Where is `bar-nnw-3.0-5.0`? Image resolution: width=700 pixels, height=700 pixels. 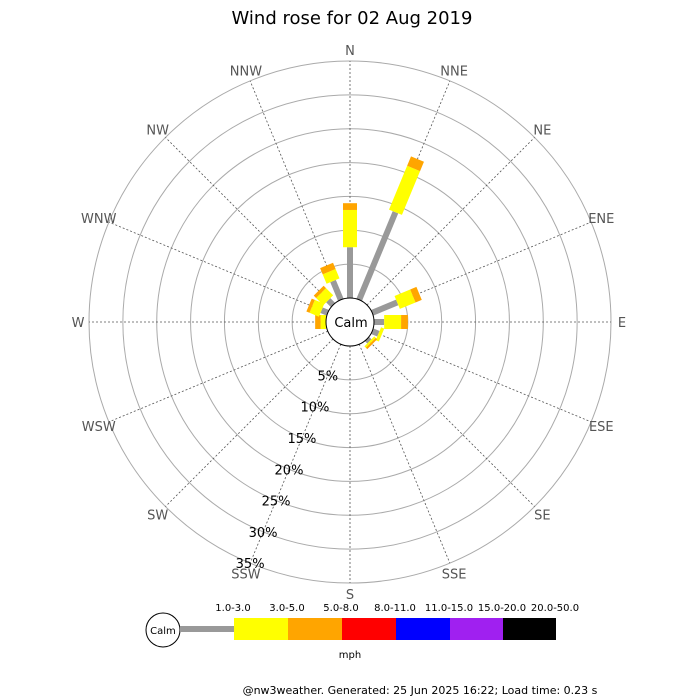 bar-nnw-3.0-5.0 is located at coordinates (331, 276).